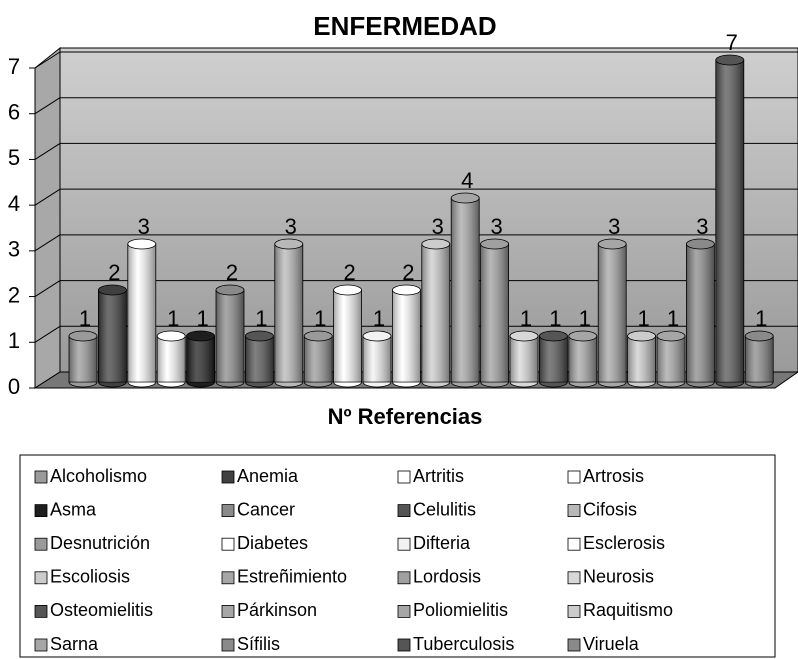  What do you see at coordinates (442, 543) in the screenshot?
I see `legend-label: Difteria` at bounding box center [442, 543].